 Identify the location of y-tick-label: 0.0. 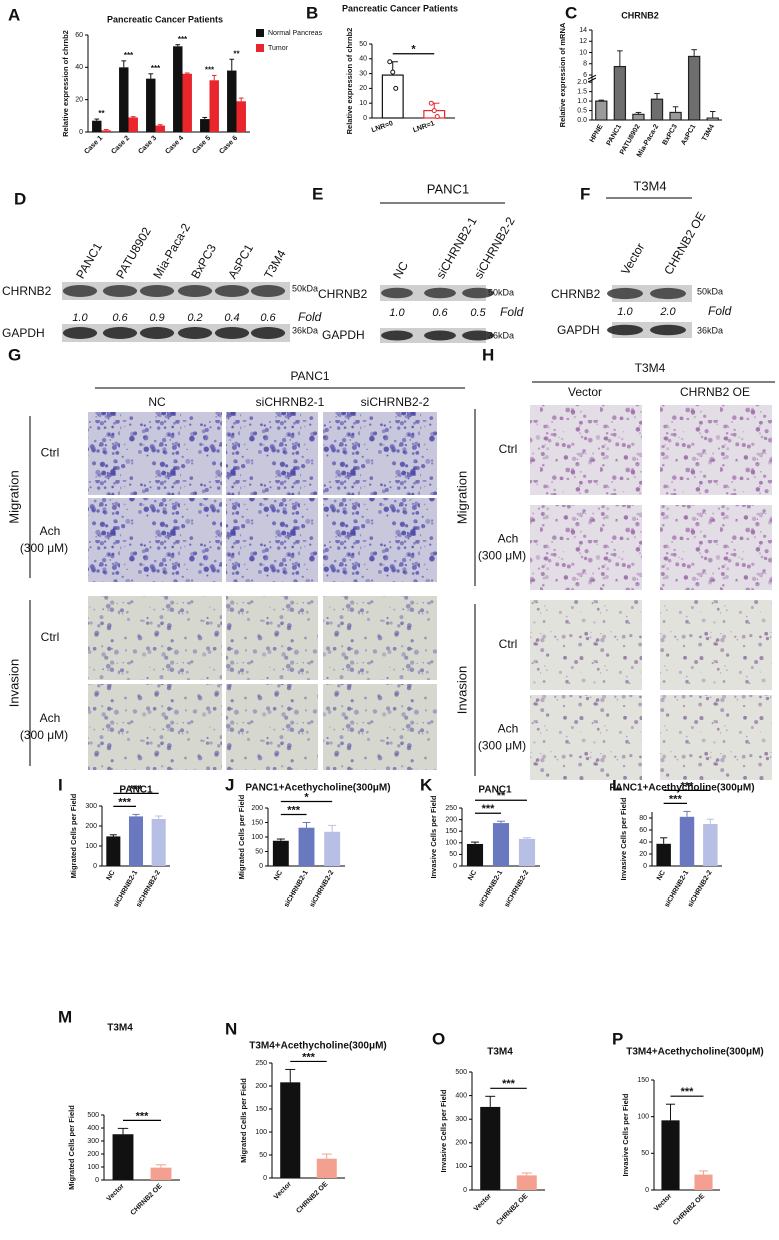
(582, 120).